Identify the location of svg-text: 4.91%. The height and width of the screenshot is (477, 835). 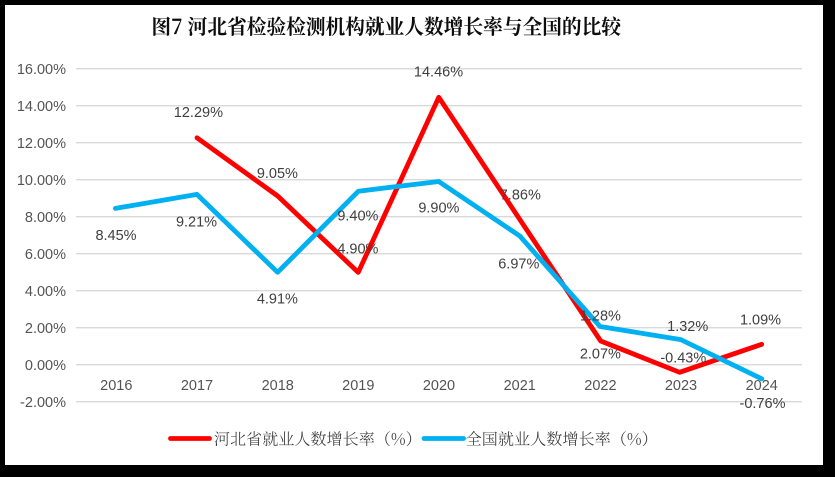
(277, 299).